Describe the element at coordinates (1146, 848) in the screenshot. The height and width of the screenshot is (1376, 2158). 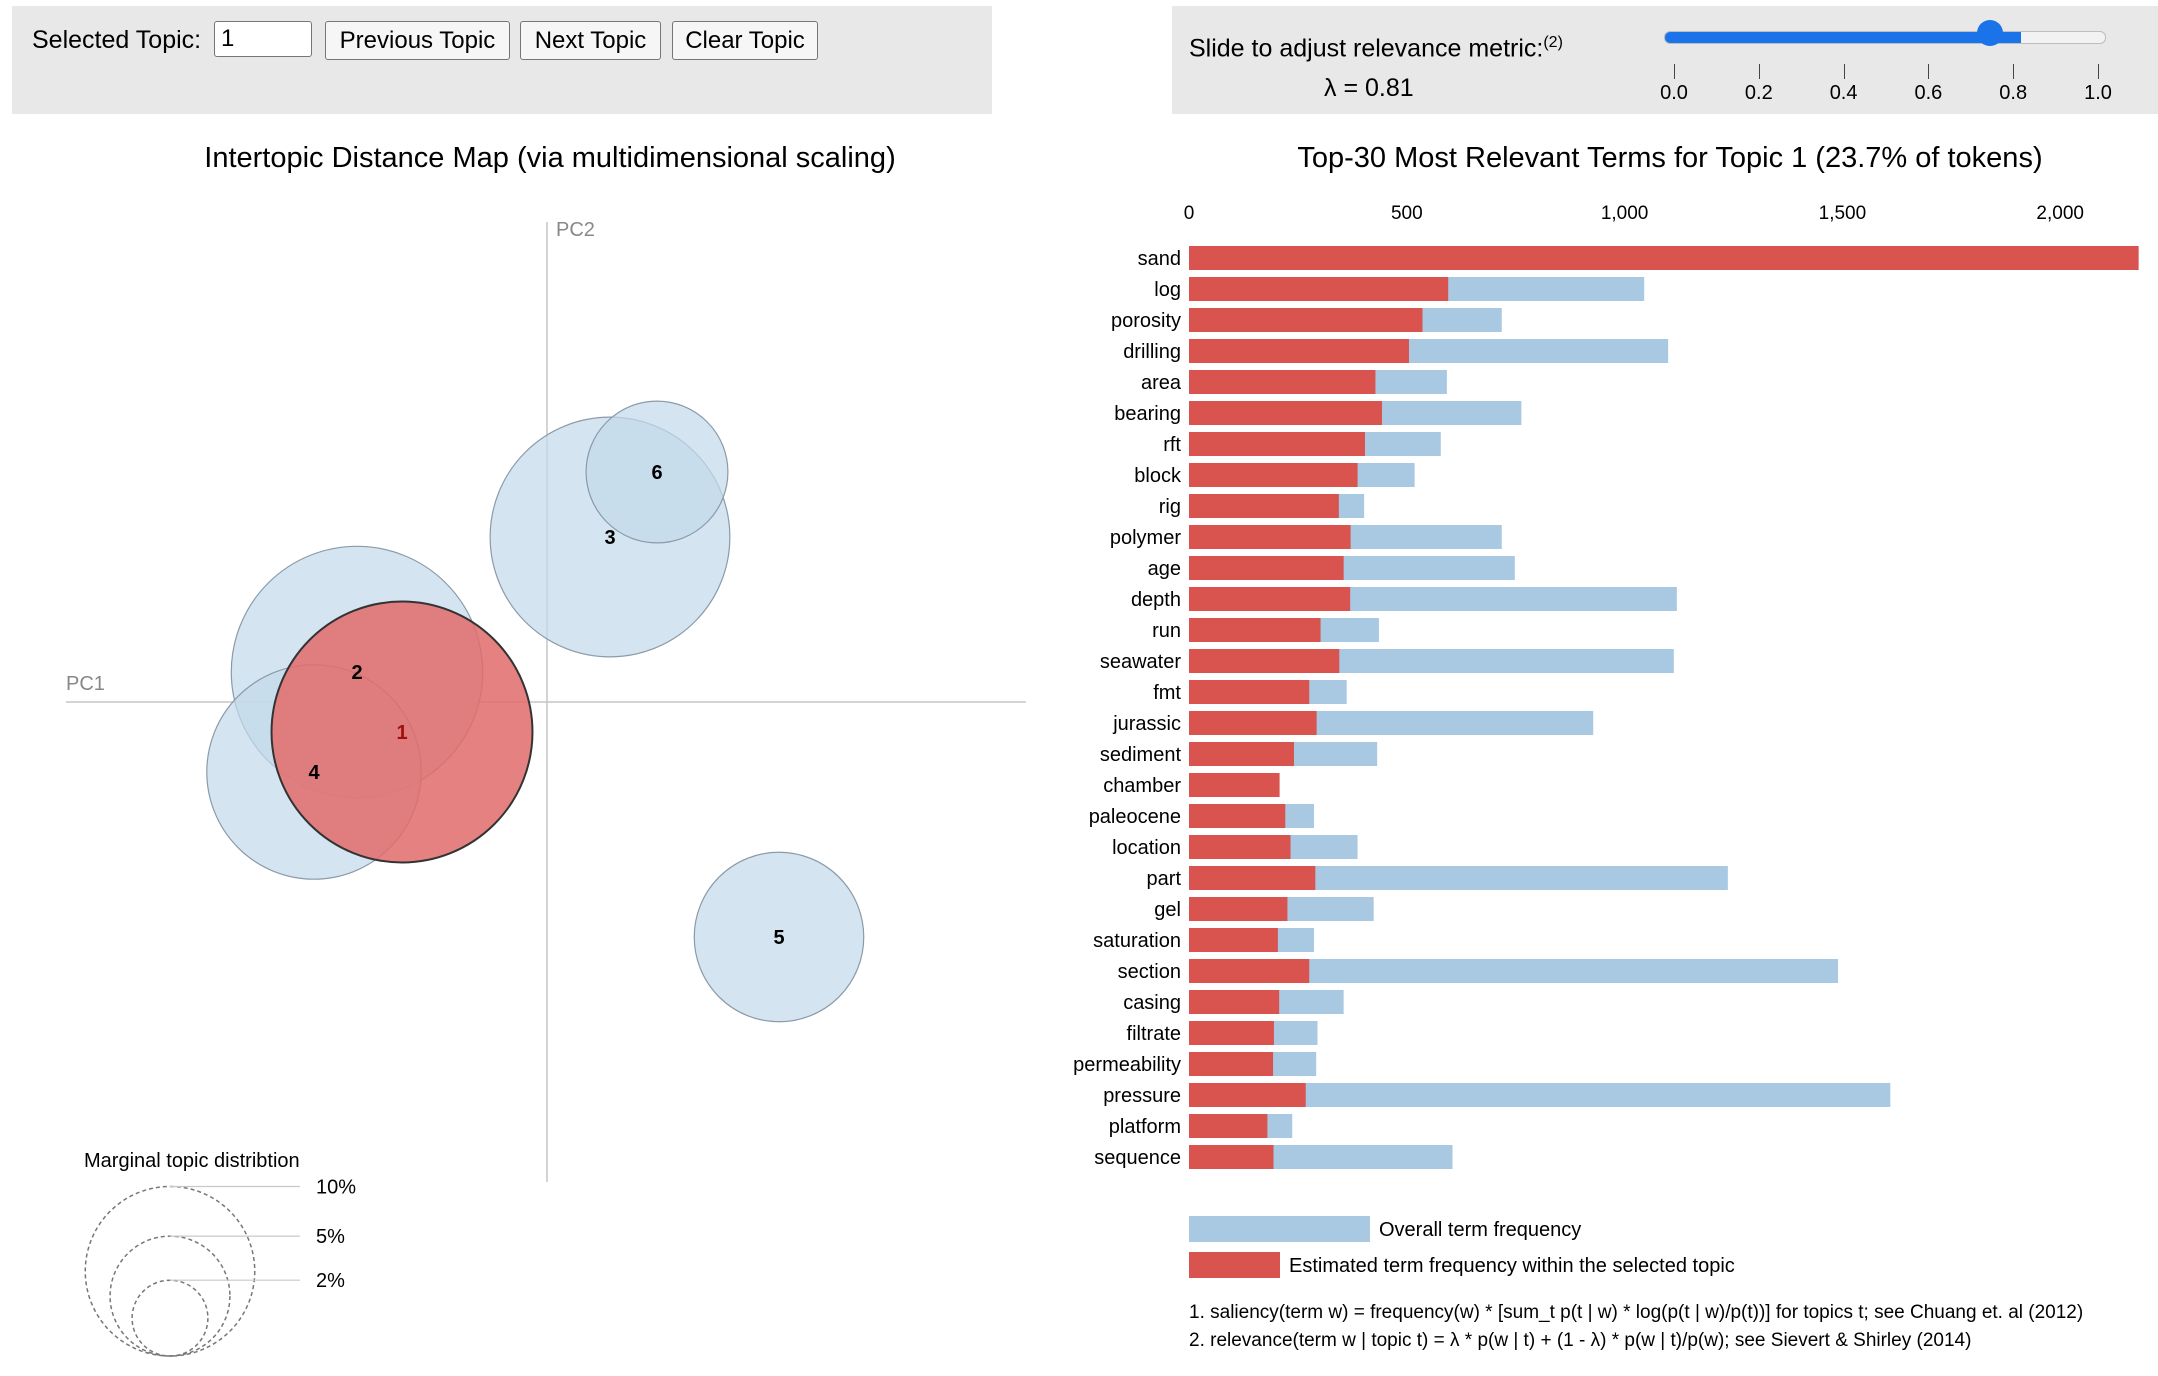
I see `term-label: location` at that location.